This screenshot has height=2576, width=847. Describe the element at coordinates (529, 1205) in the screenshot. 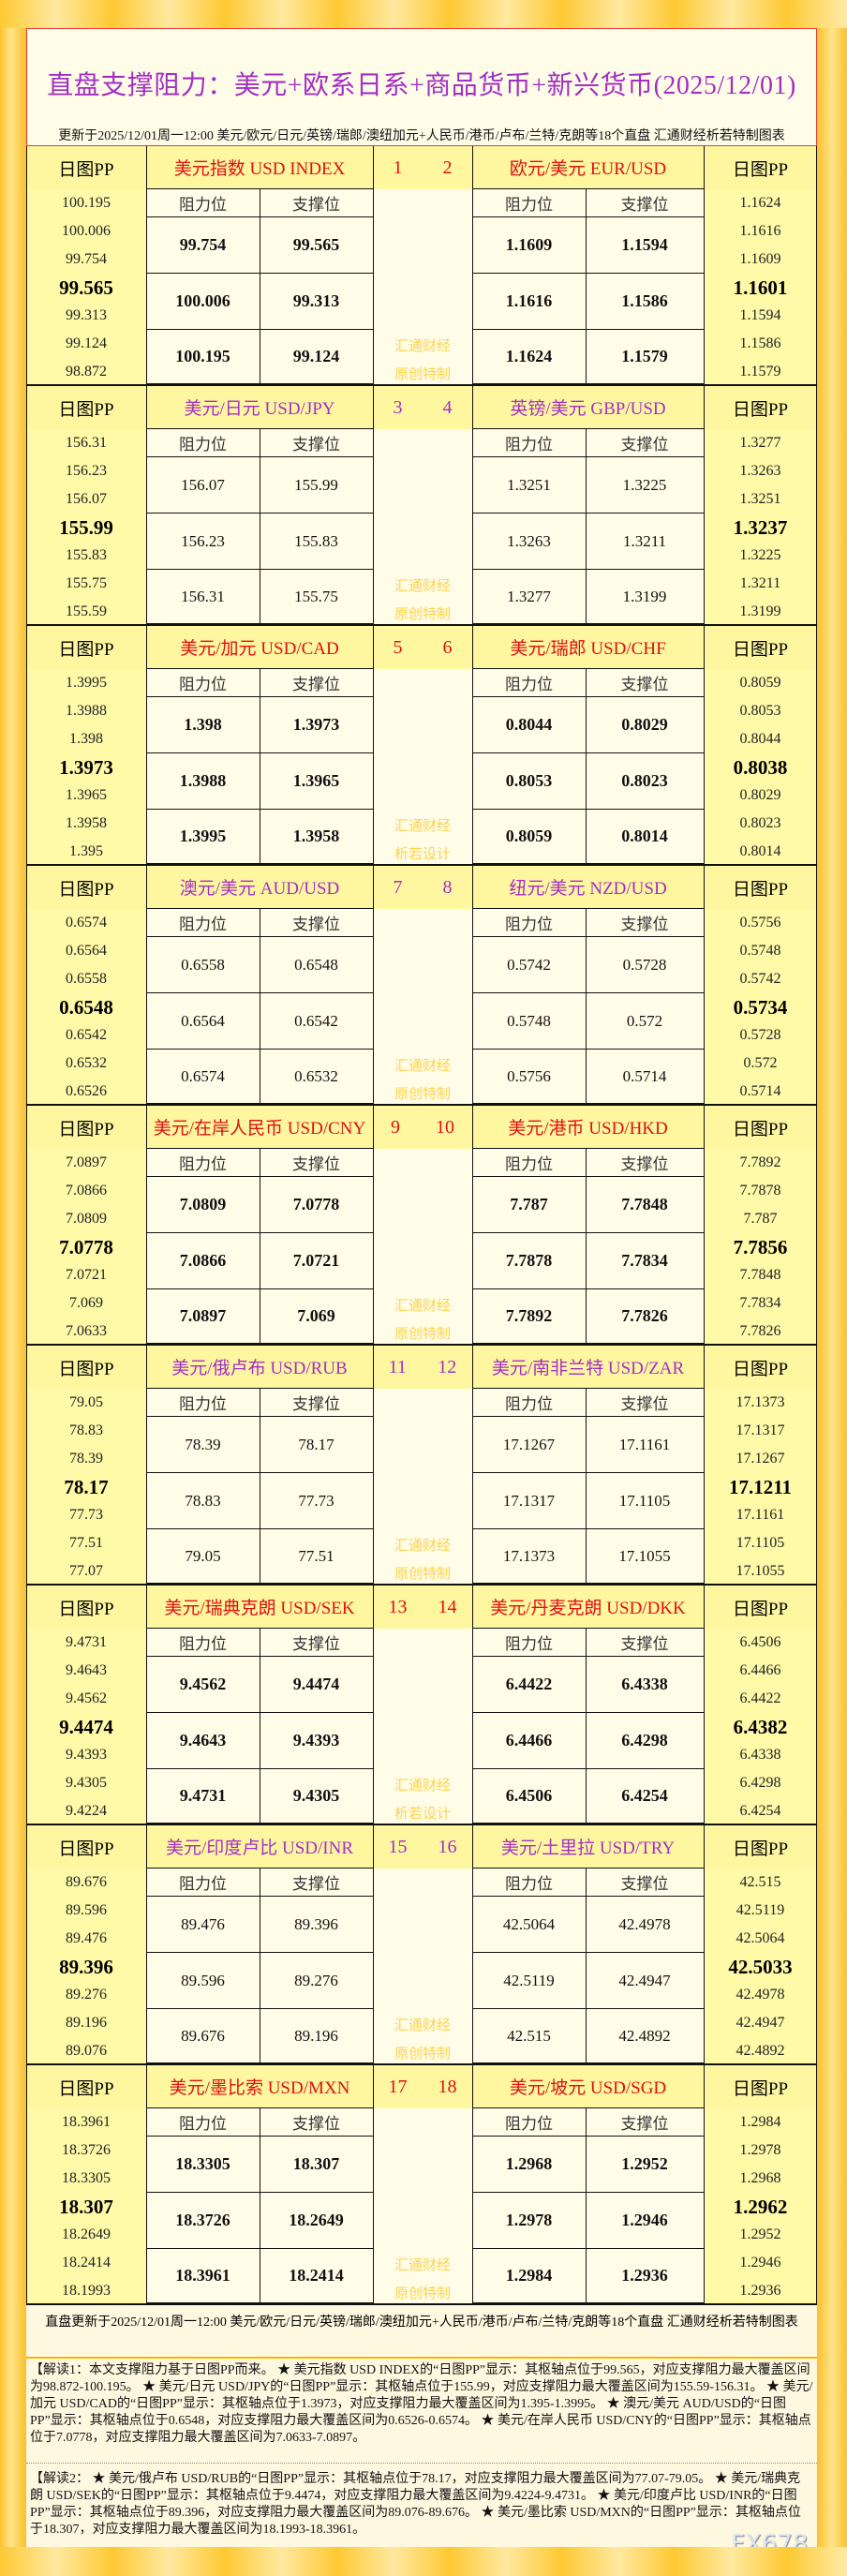

I see `resistance-value: 7.787` at that location.